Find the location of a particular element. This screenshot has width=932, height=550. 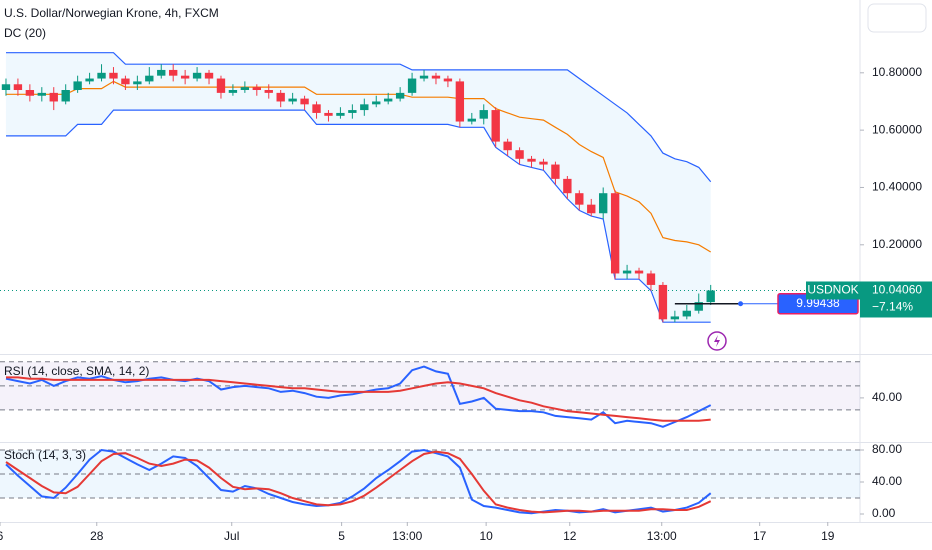

y-tick-label: 0.00 is located at coordinates (884, 513).